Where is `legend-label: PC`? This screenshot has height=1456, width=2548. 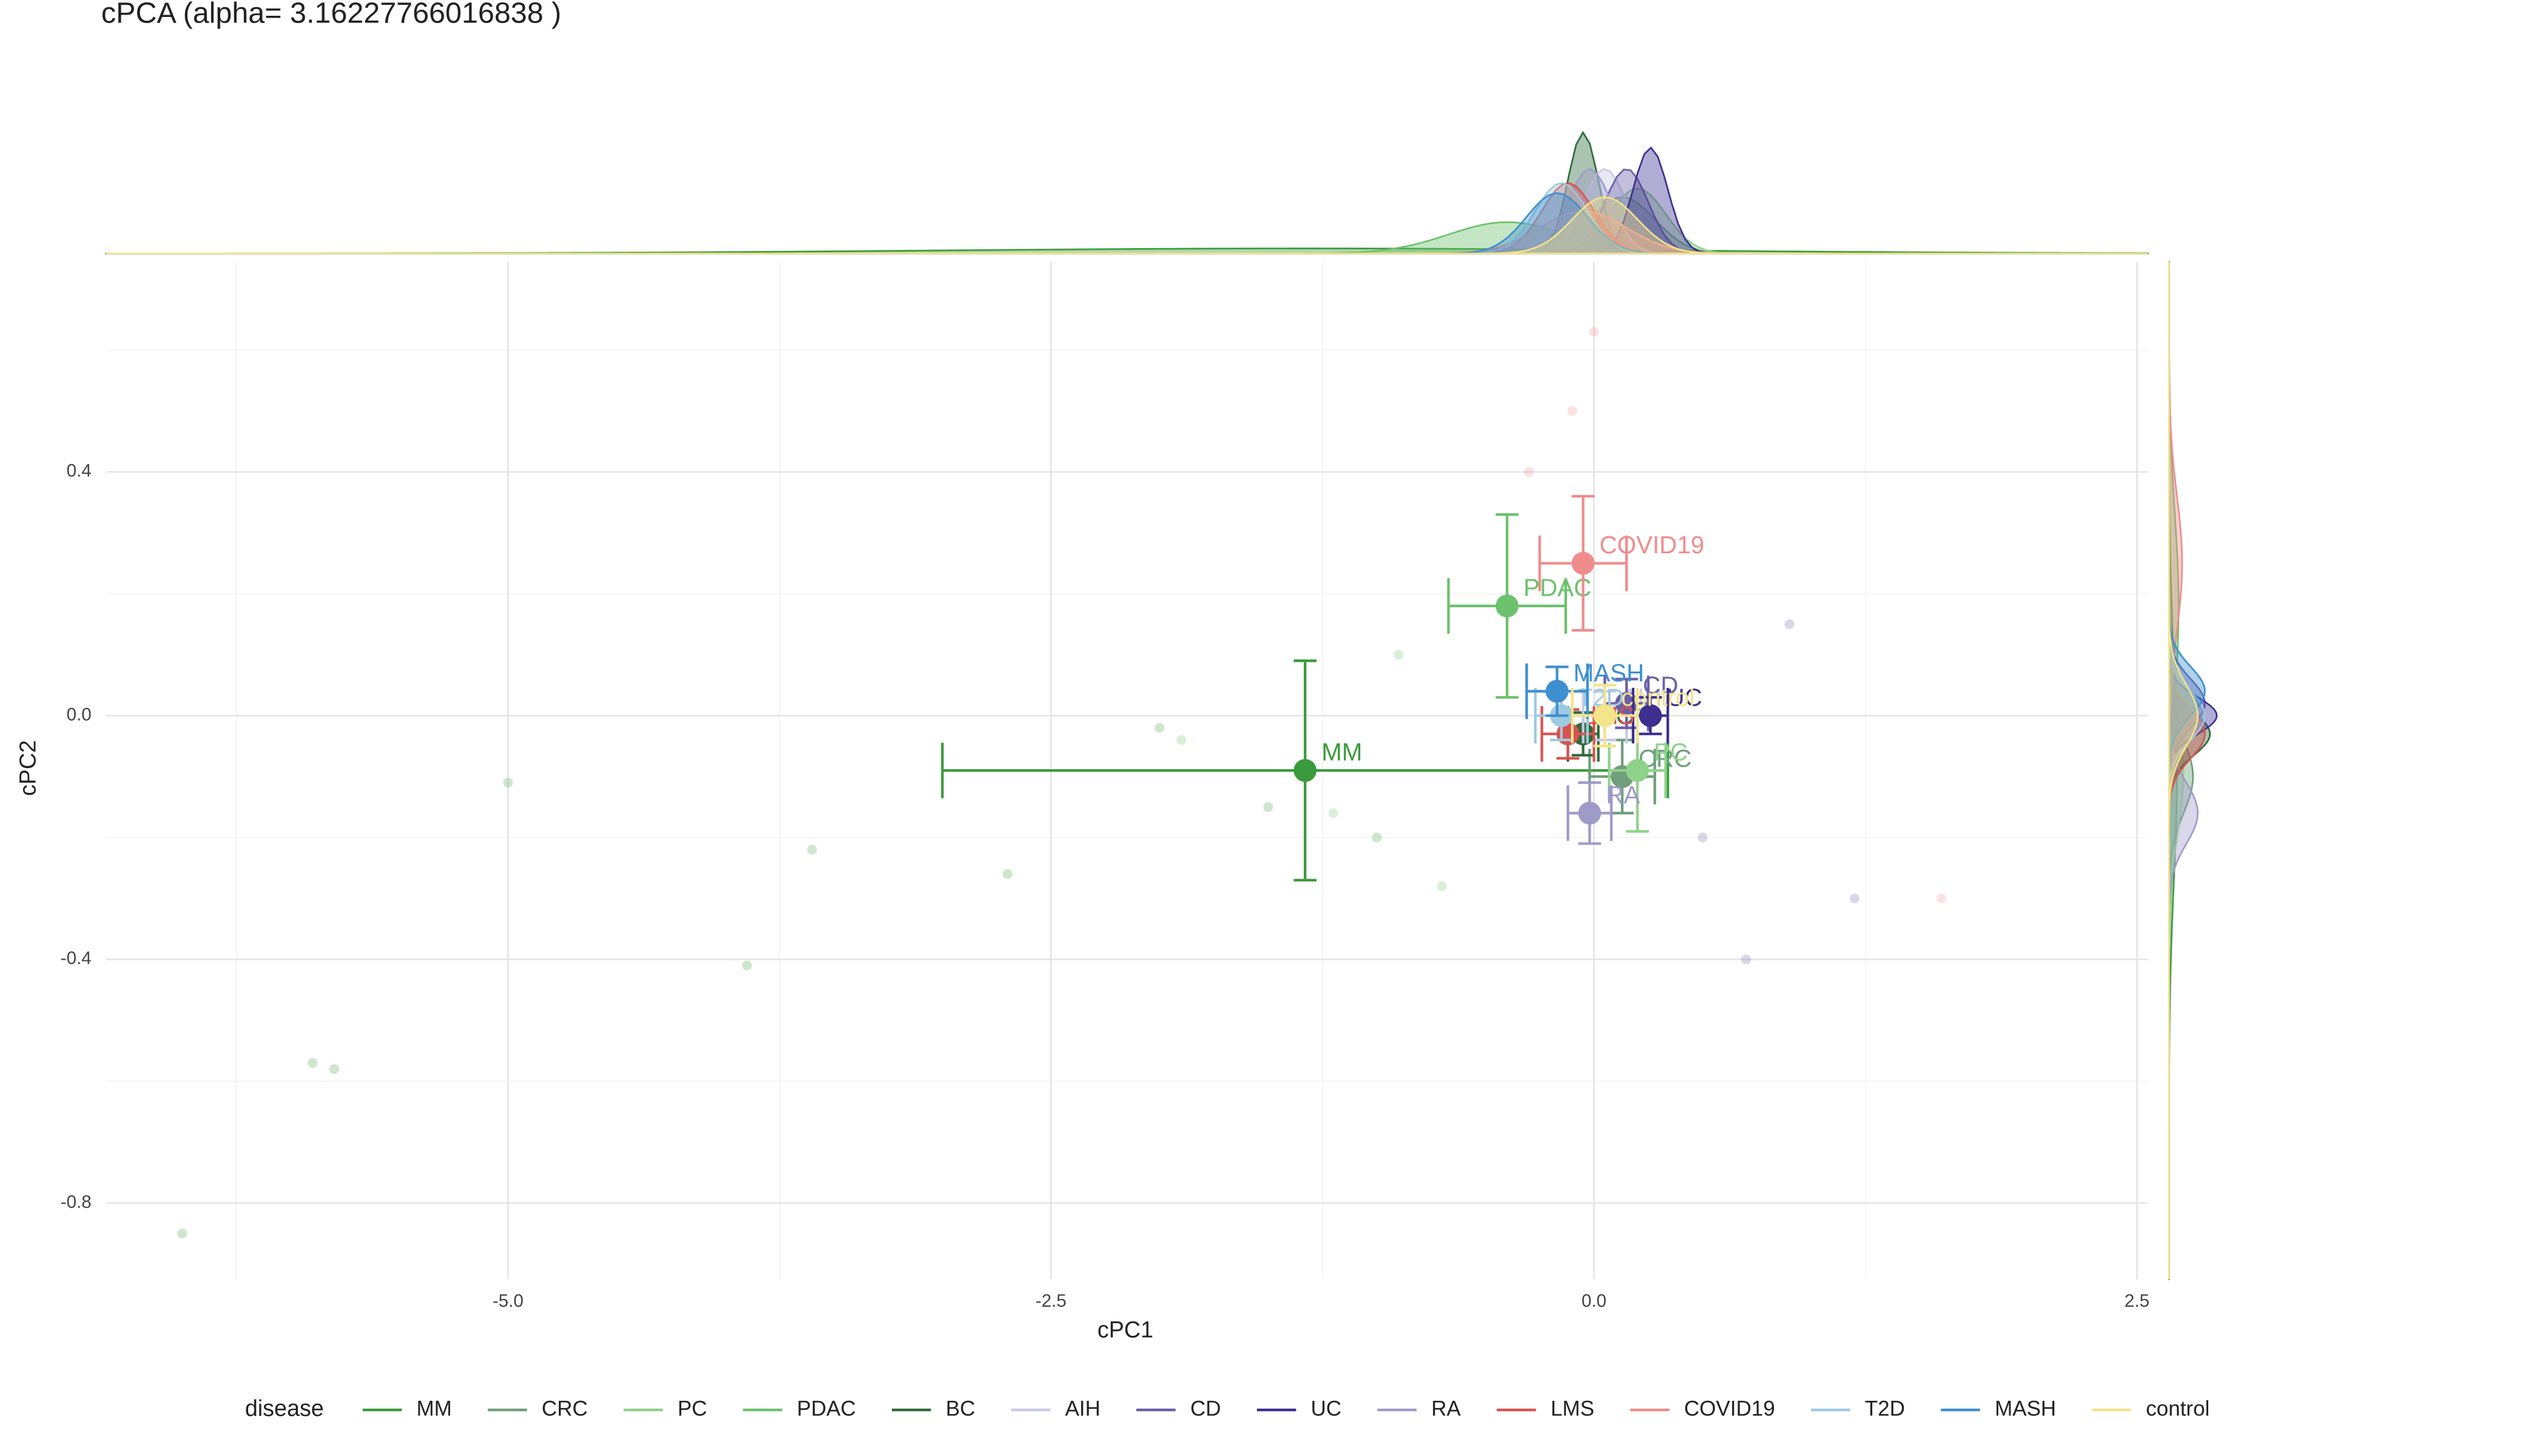
legend-label: PC is located at coordinates (692, 1408).